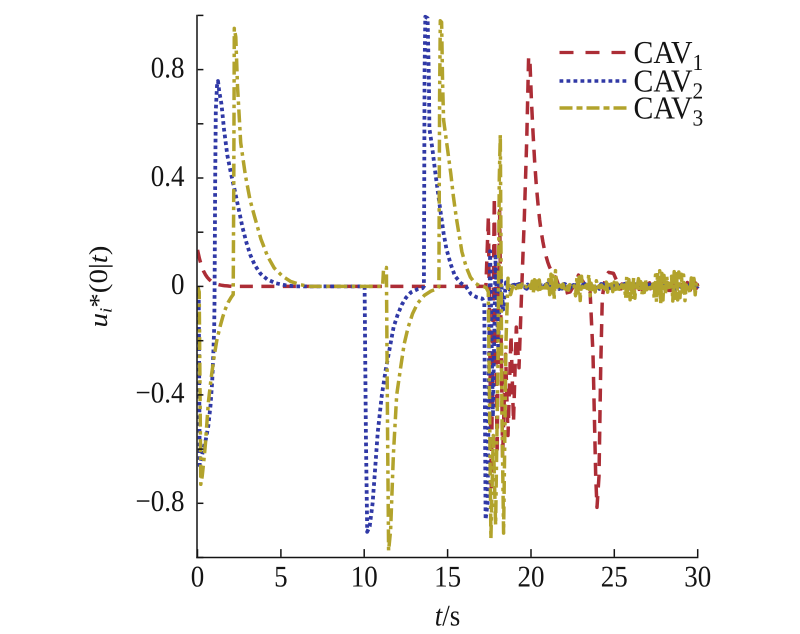 This screenshot has height=634, width=800. Describe the element at coordinates (697, 576) in the screenshot. I see `svg-text: 30` at that location.